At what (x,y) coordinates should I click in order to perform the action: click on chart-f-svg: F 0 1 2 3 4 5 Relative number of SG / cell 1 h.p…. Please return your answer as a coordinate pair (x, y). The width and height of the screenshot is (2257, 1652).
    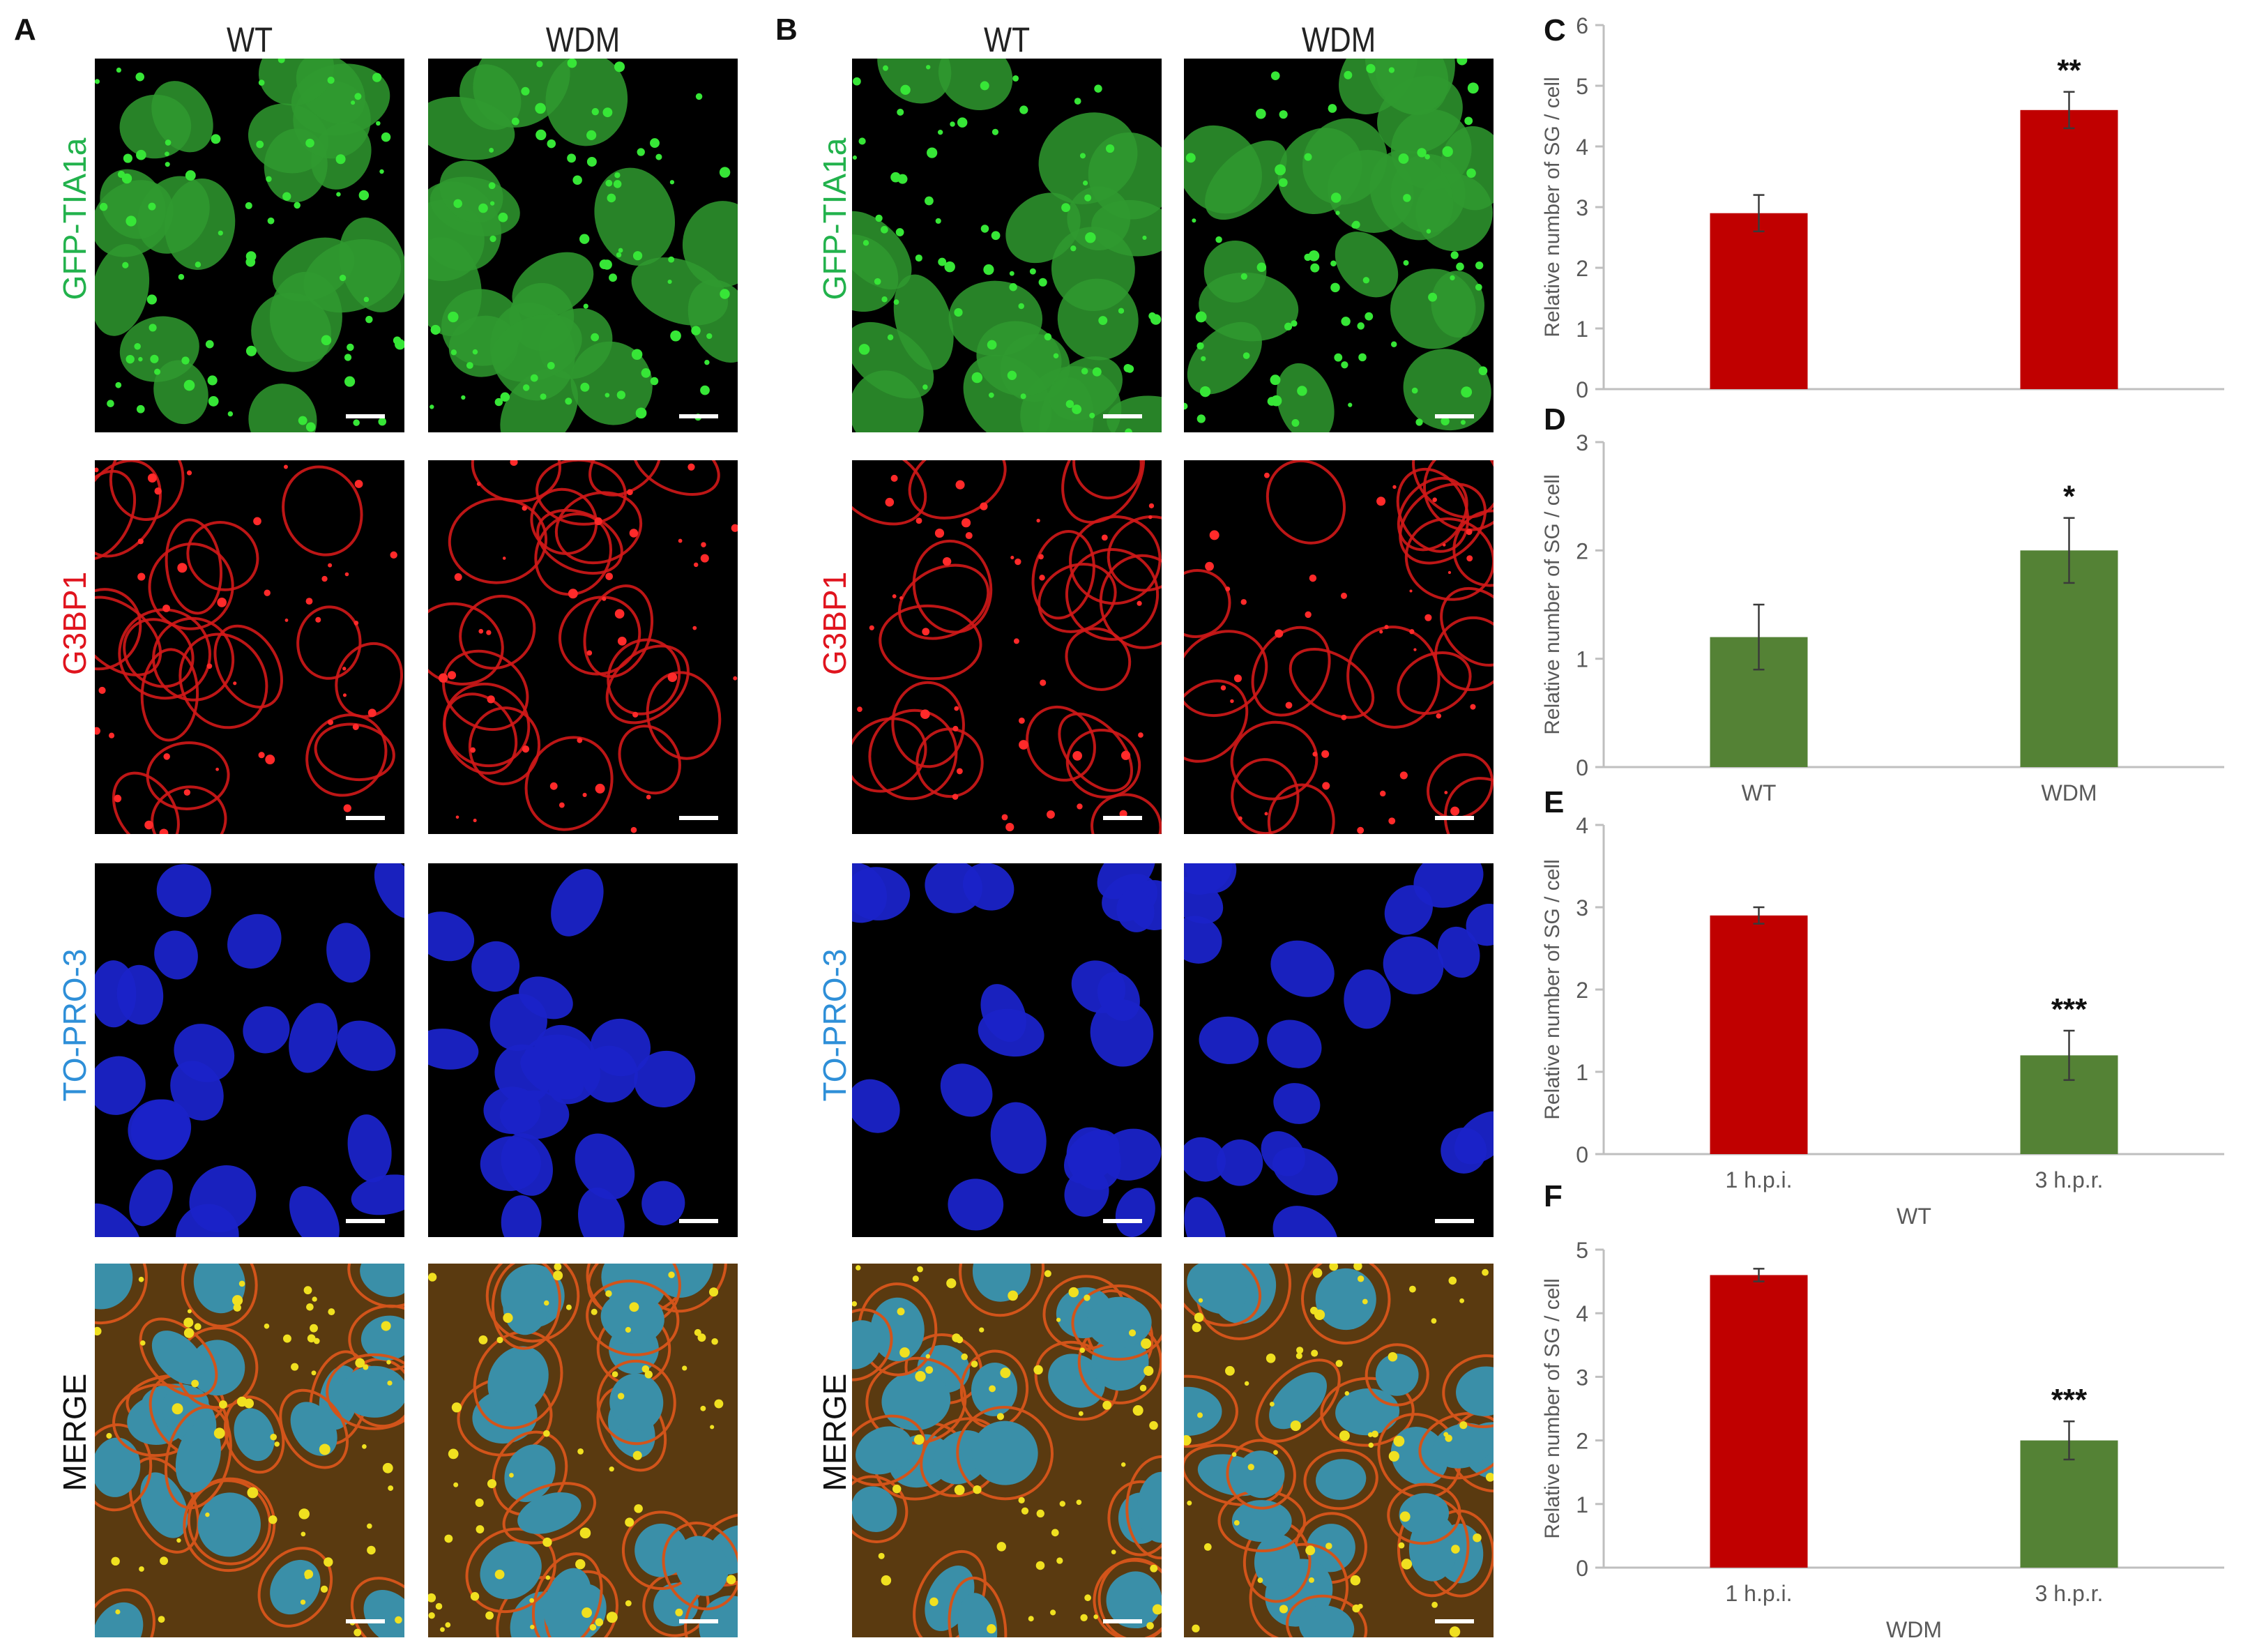
    Looking at the image, I should click on (1882, 1413).